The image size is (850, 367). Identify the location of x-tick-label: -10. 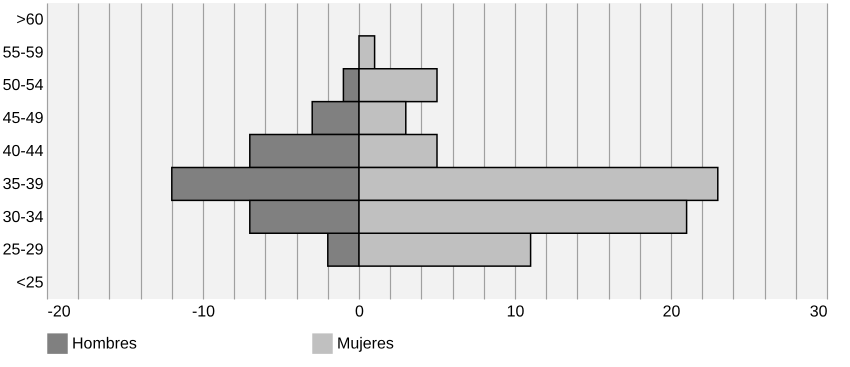
(204, 312).